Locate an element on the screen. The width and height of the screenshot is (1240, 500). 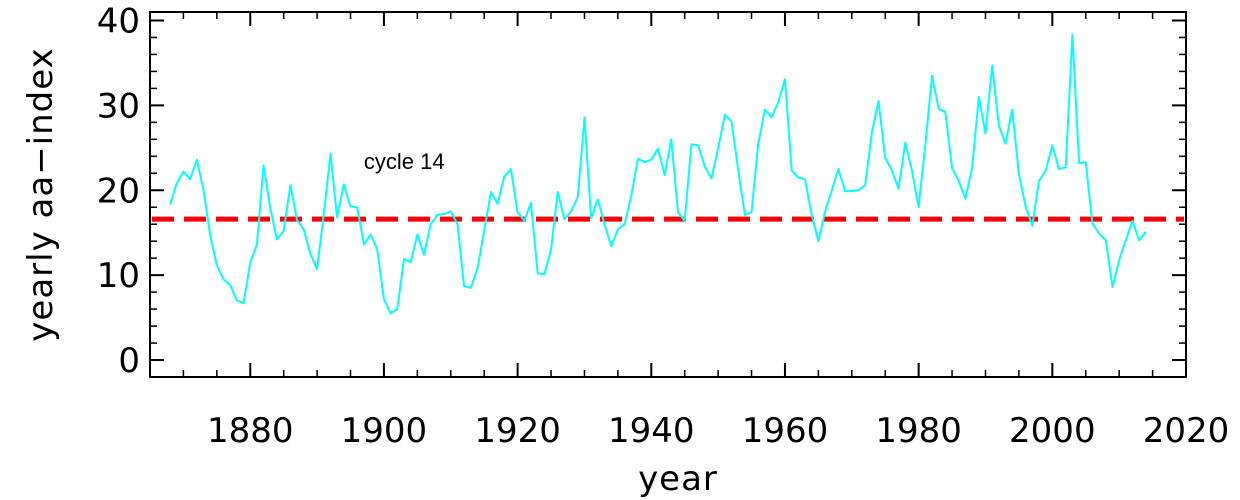
y-tick-label: 40 is located at coordinates (118, 21).